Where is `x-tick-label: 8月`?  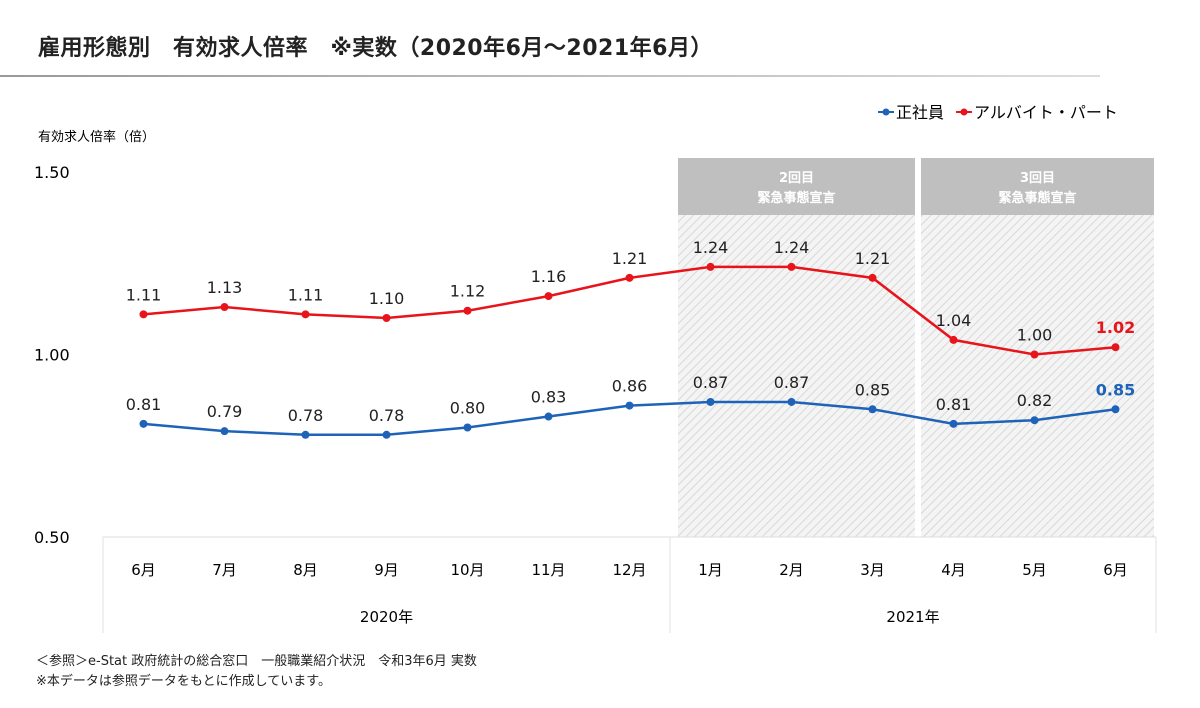
x-tick-label: 8月 is located at coordinates (305, 570).